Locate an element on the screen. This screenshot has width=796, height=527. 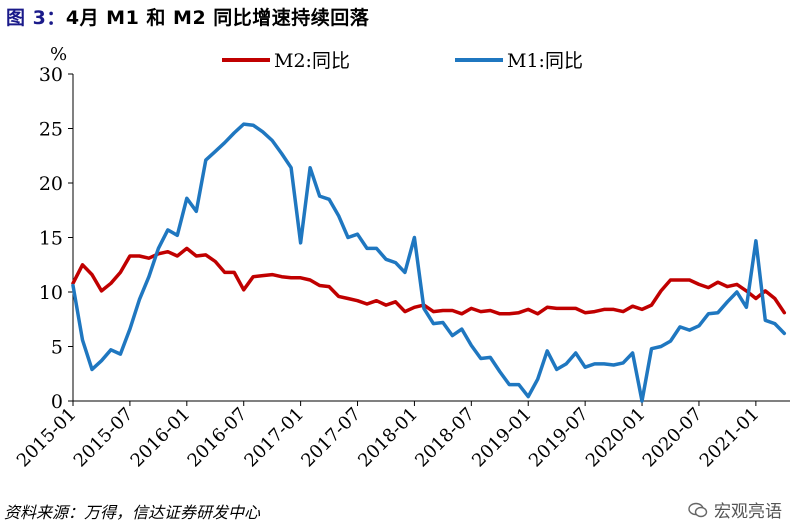
y-tick-label: 25 is located at coordinates (51, 130).